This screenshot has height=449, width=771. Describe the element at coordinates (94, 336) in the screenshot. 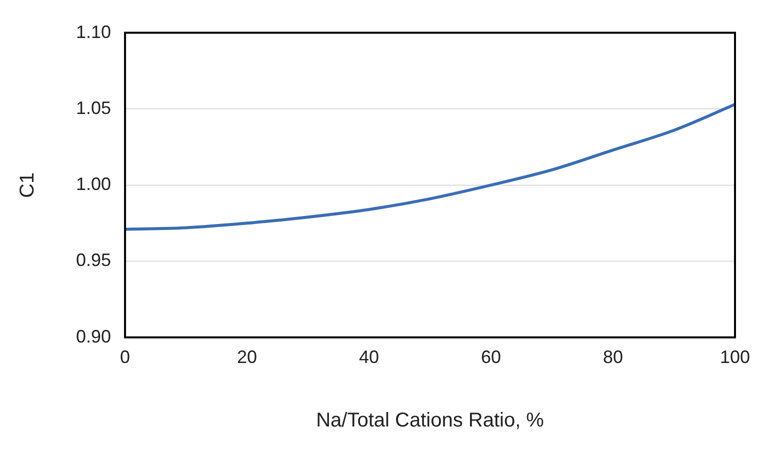

I see `y-tick-label: 0.90` at that location.